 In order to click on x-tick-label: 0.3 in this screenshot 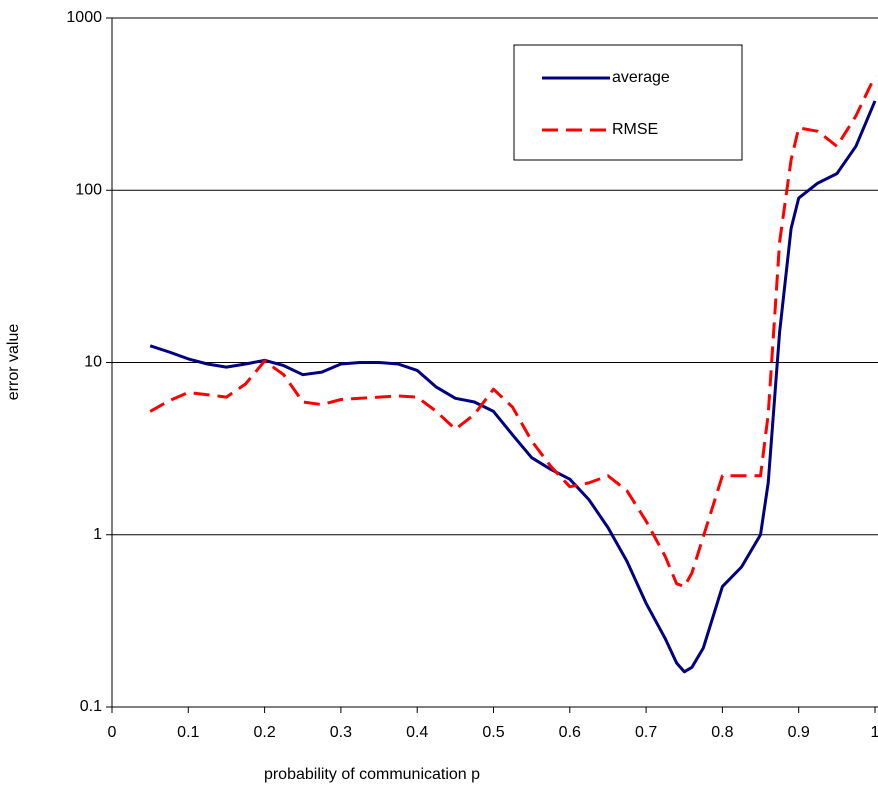, I will do `click(341, 732)`.